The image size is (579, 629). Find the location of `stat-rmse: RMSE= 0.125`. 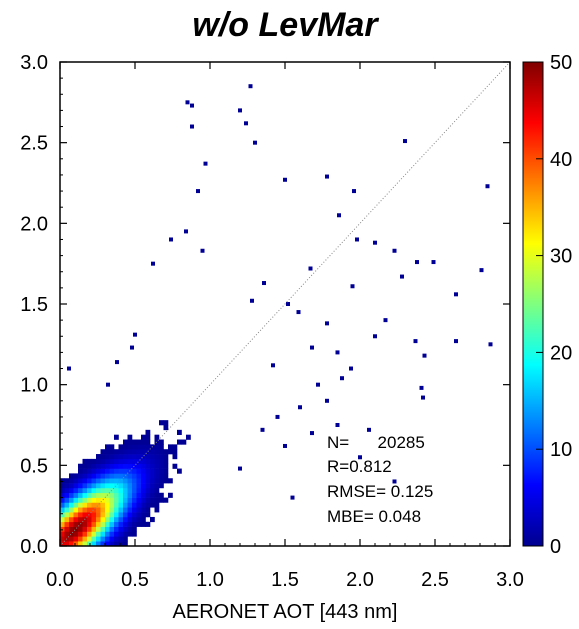

stat-rmse: RMSE= 0.125 is located at coordinates (380, 491).